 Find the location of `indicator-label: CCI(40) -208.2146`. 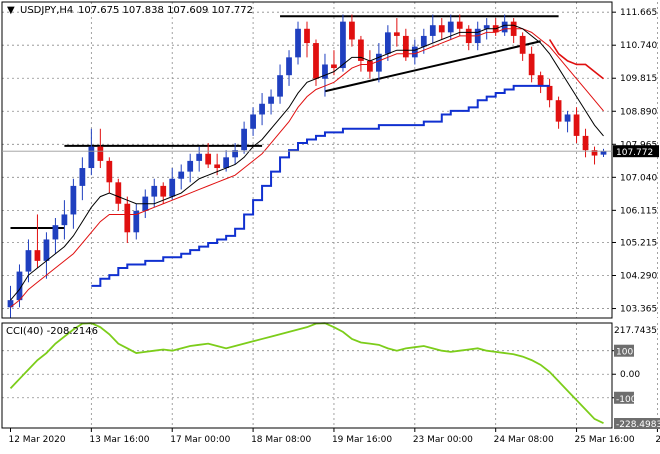

indicator-label: CCI(40) -208.2146 is located at coordinates (52, 331).